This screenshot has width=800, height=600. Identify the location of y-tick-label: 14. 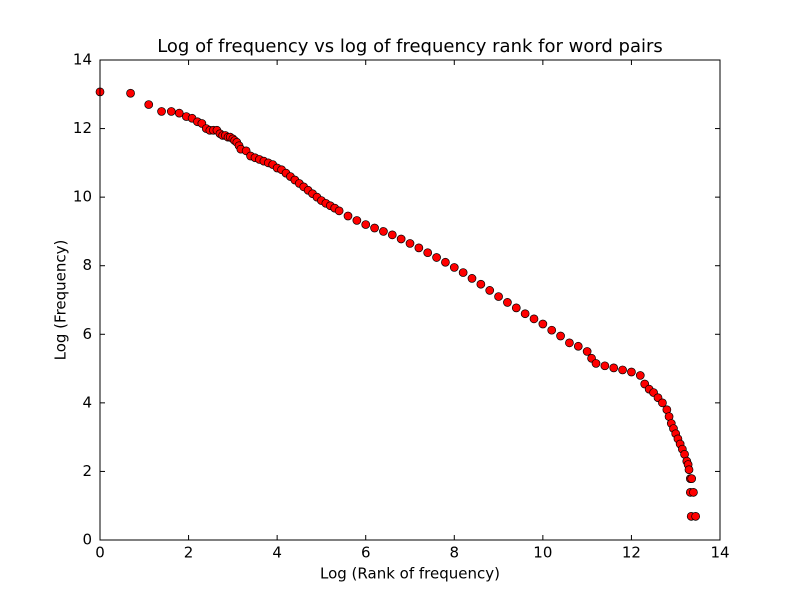
(82, 60).